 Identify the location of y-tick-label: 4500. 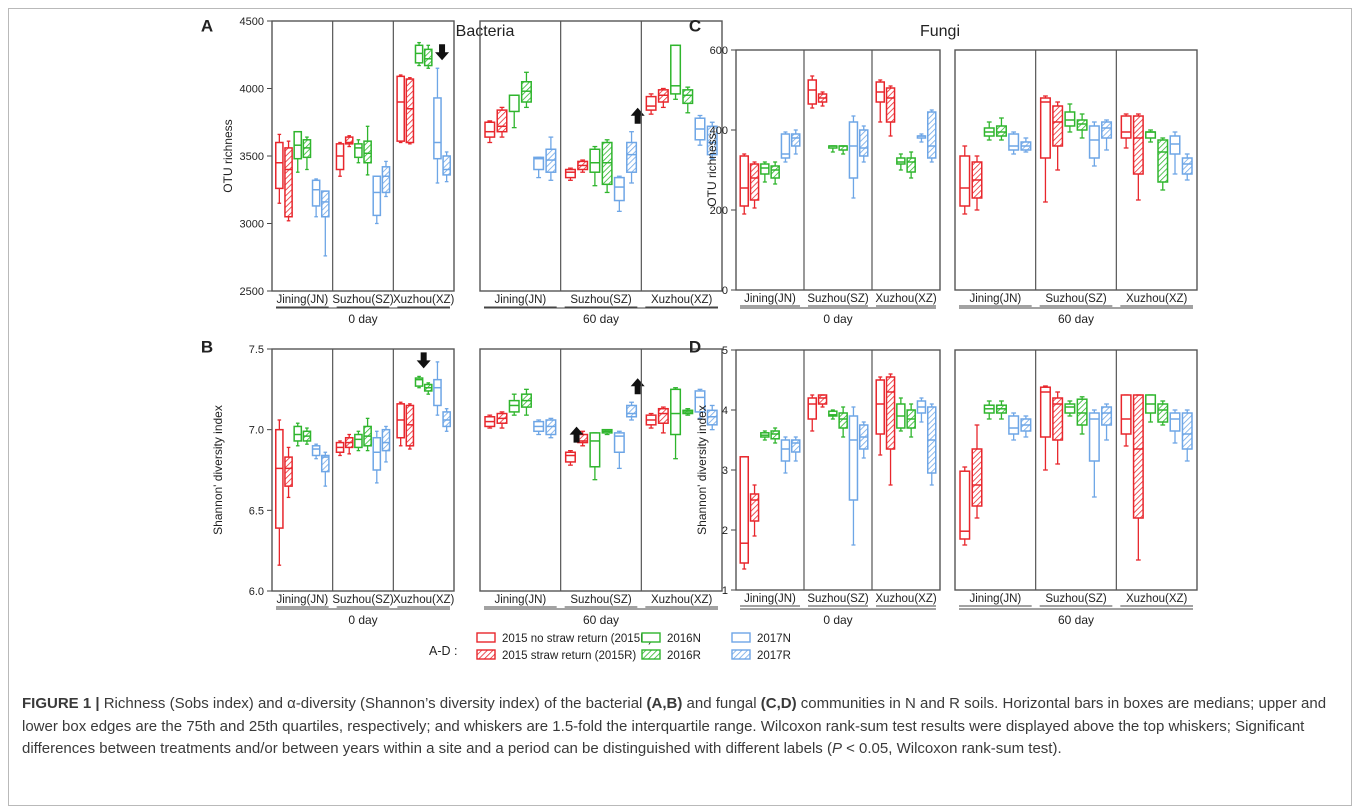
(252, 22).